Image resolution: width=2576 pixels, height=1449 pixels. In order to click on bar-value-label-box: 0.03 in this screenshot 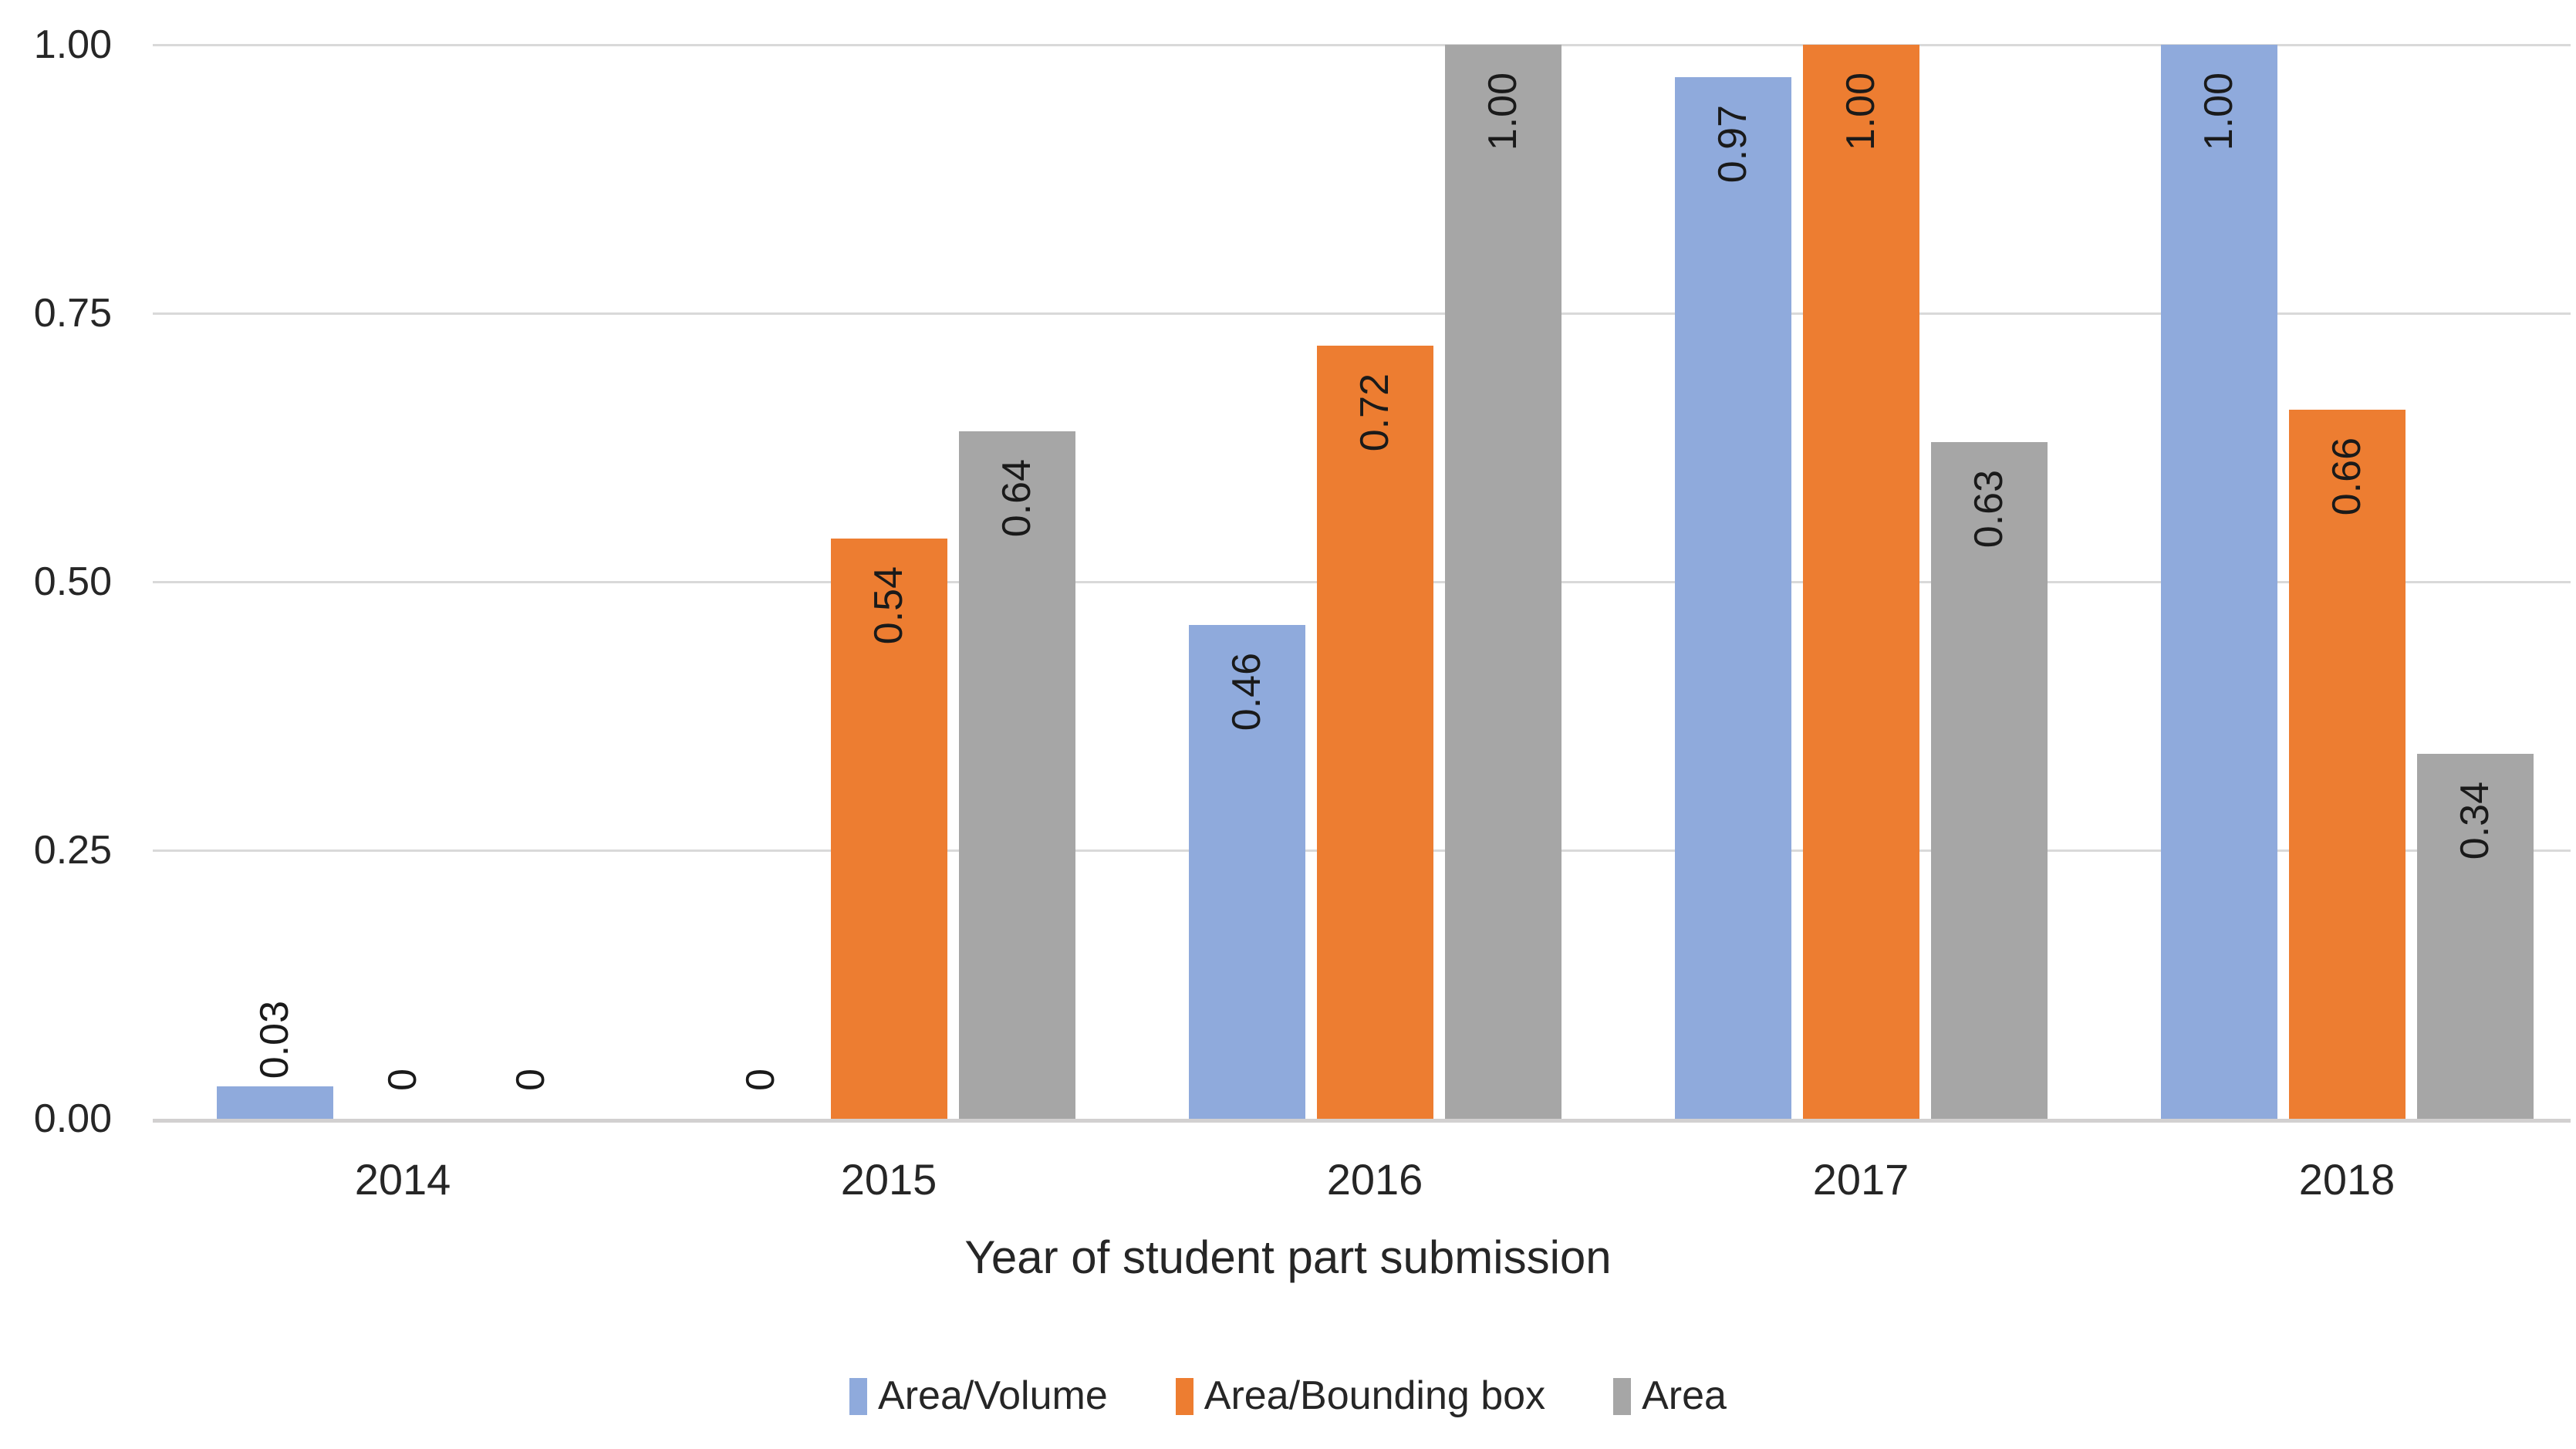, I will do `click(275, 1040)`.